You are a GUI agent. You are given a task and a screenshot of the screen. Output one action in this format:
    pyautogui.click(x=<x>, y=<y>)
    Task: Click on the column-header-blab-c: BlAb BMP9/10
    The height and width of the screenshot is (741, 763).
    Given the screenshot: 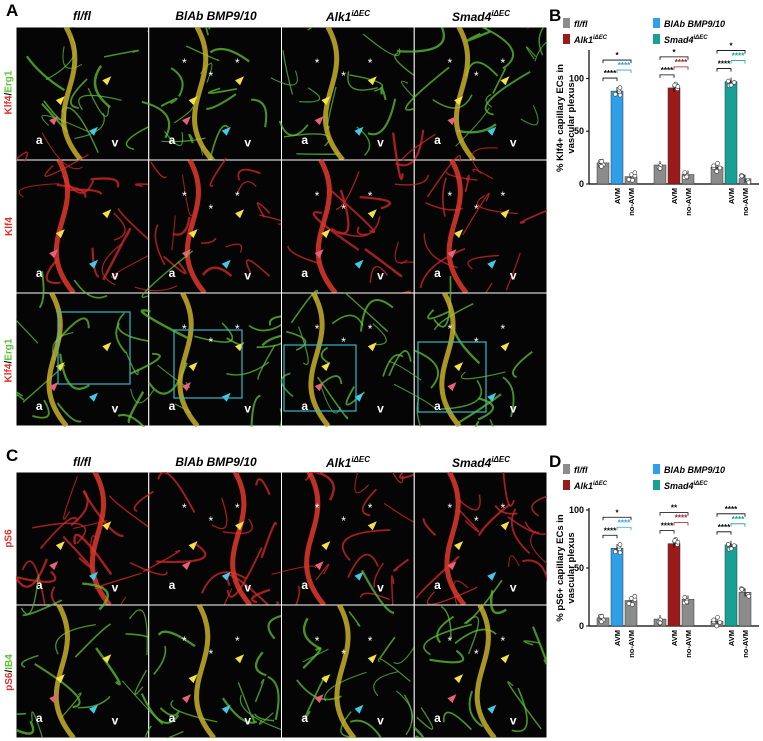 What is the action you would take?
    pyautogui.click(x=216, y=462)
    